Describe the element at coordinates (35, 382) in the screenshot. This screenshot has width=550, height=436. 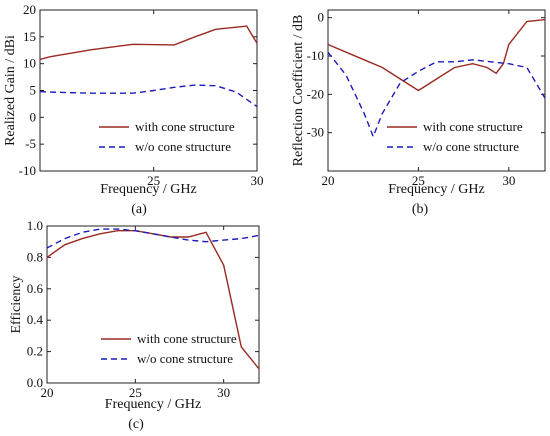
I see `y-tick-label: 0.0` at that location.